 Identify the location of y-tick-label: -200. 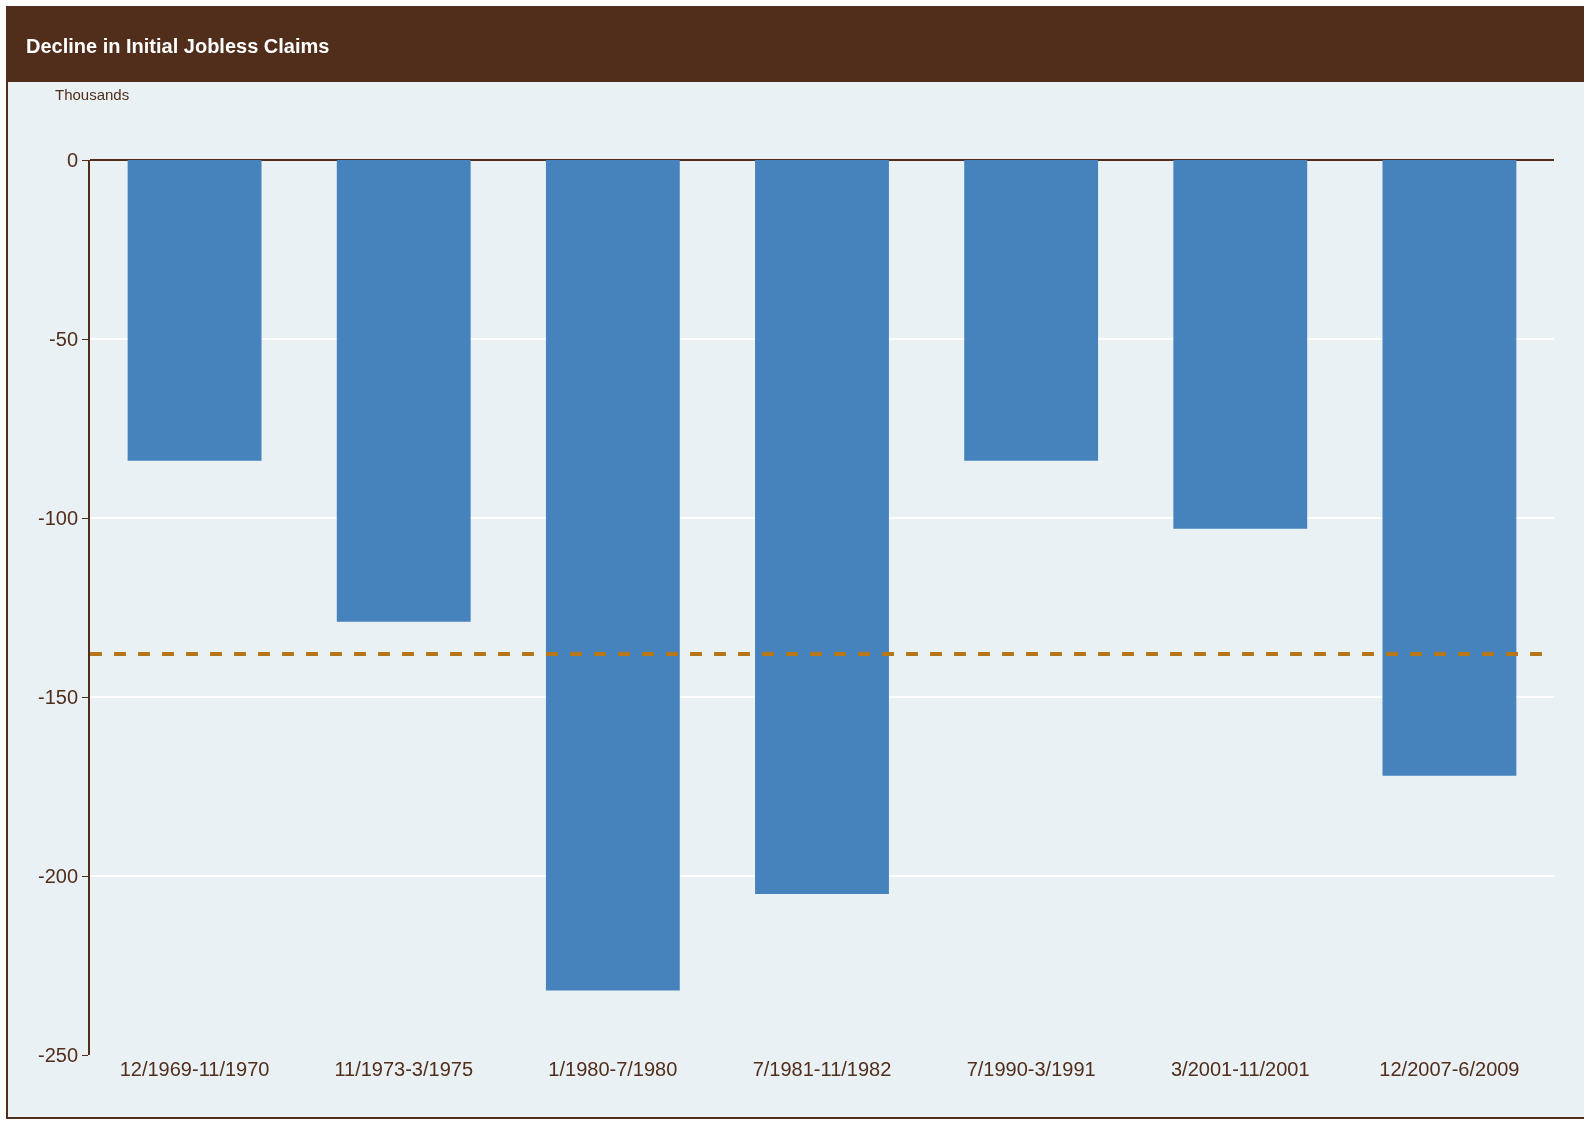
(57, 876).